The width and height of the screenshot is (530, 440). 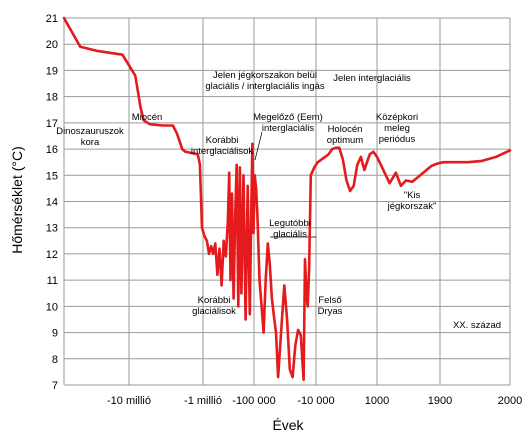 What do you see at coordinates (129, 401) in the screenshot?
I see `x-tick-label: -10 millió` at bounding box center [129, 401].